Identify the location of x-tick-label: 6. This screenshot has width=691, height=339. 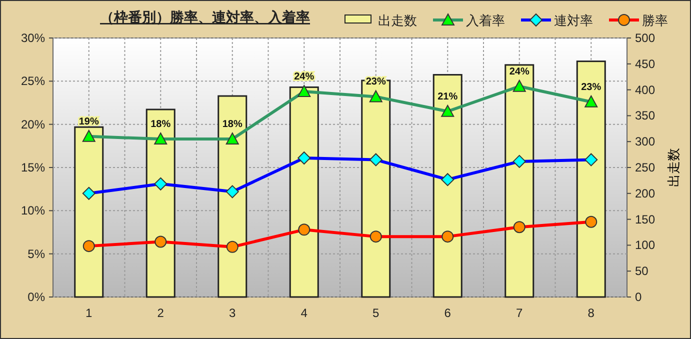
(448, 313).